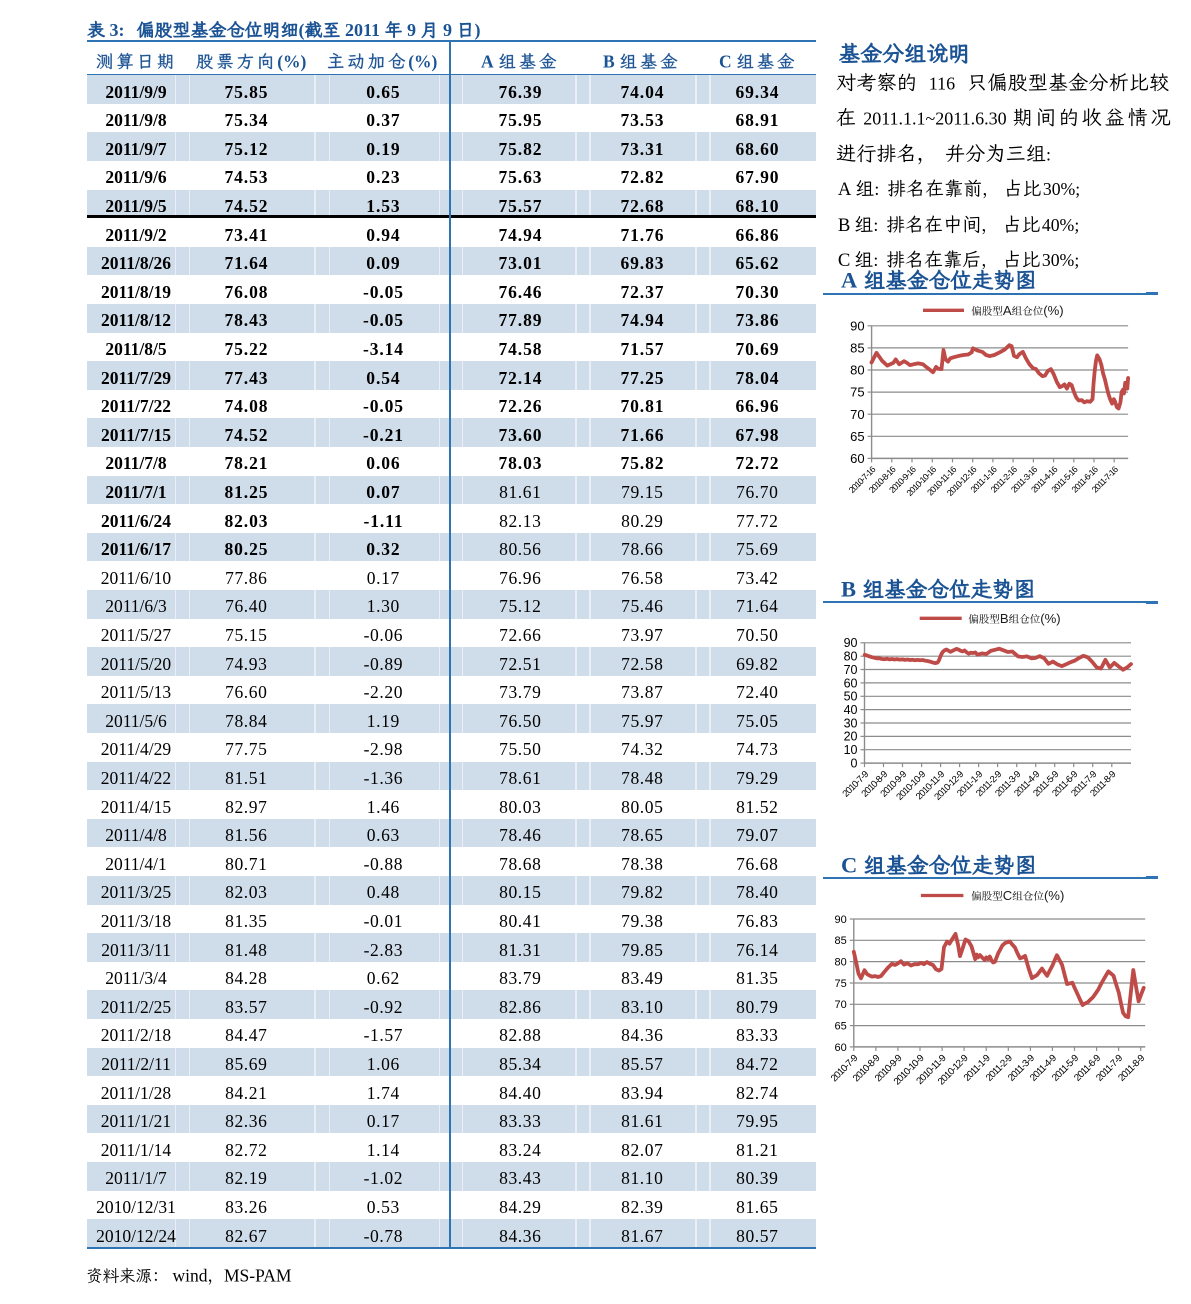  What do you see at coordinates (942, 83) in the screenshot?
I see `svg-text: 116` at bounding box center [942, 83].